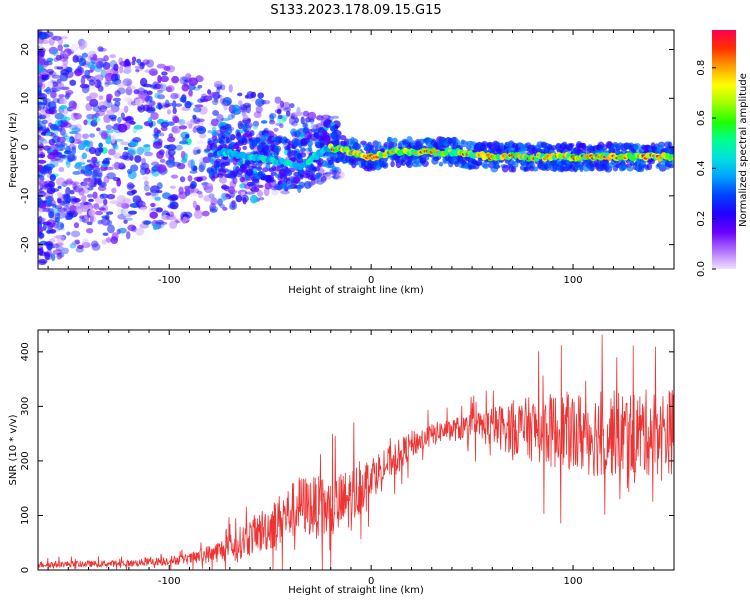 This screenshot has width=750, height=604. I want to click on y-tick-label: -20, so click(25, 244).